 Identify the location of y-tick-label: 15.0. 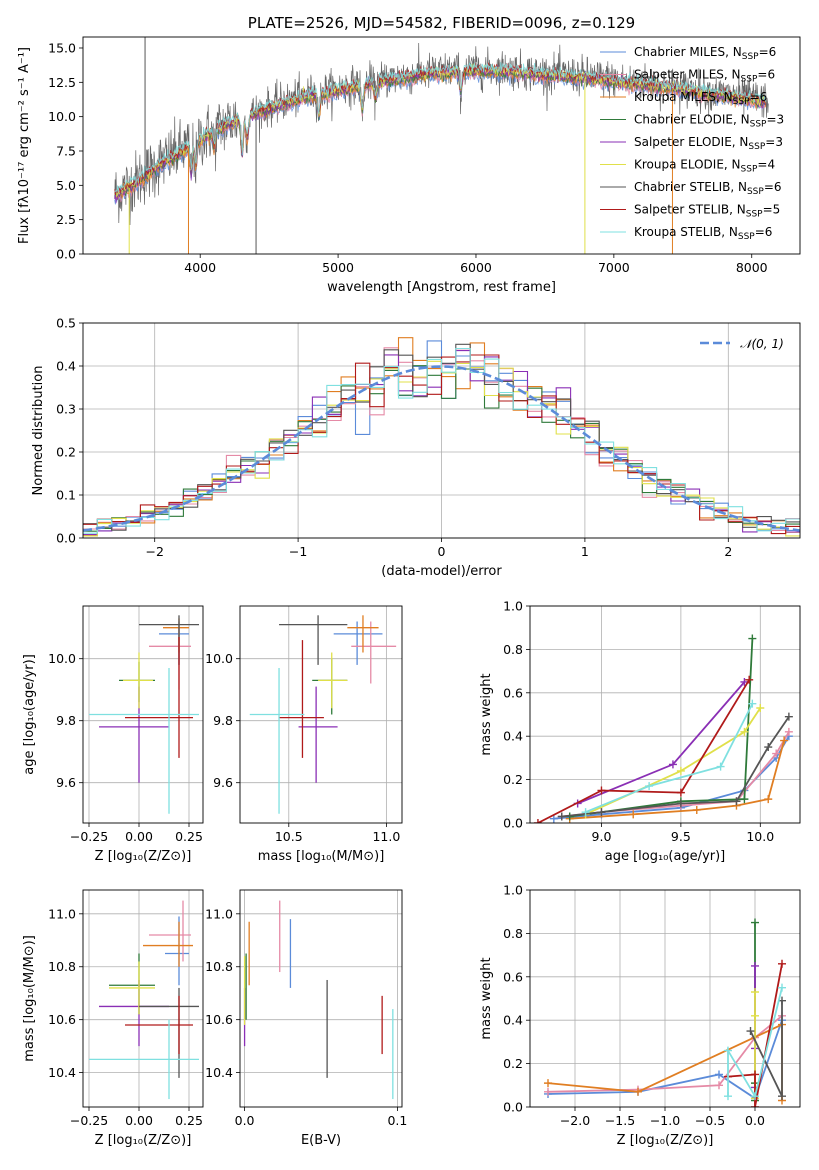
(62, 47).